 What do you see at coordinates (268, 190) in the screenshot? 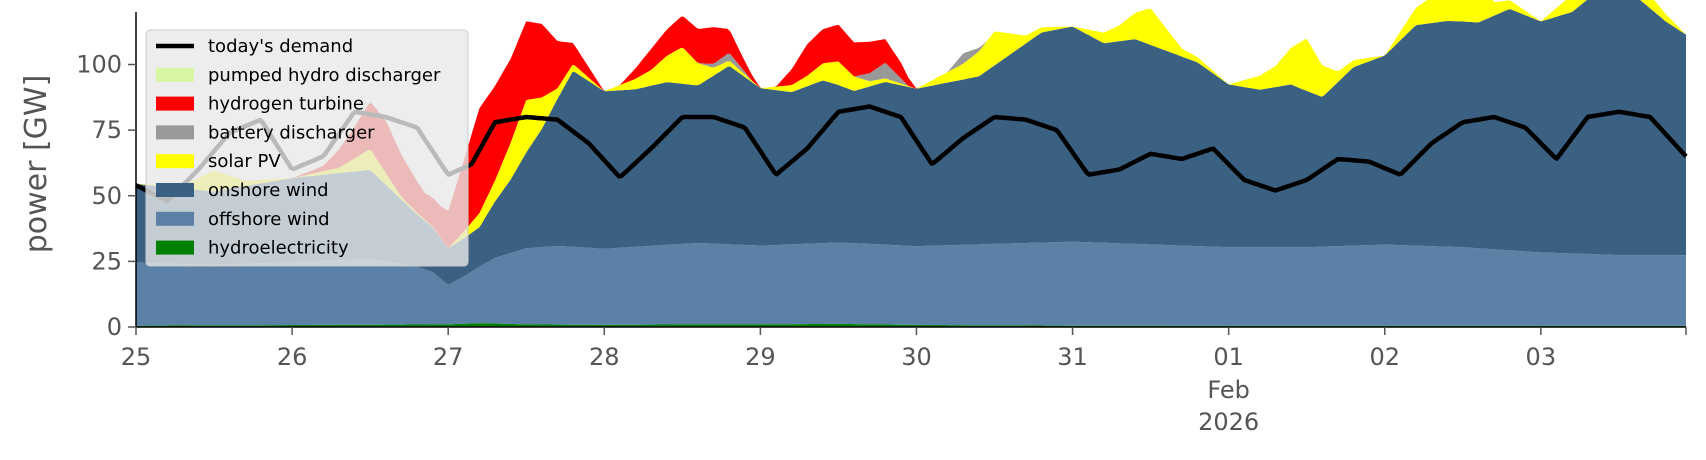
I see `legend-label-onshore-wind: onshore wind` at bounding box center [268, 190].